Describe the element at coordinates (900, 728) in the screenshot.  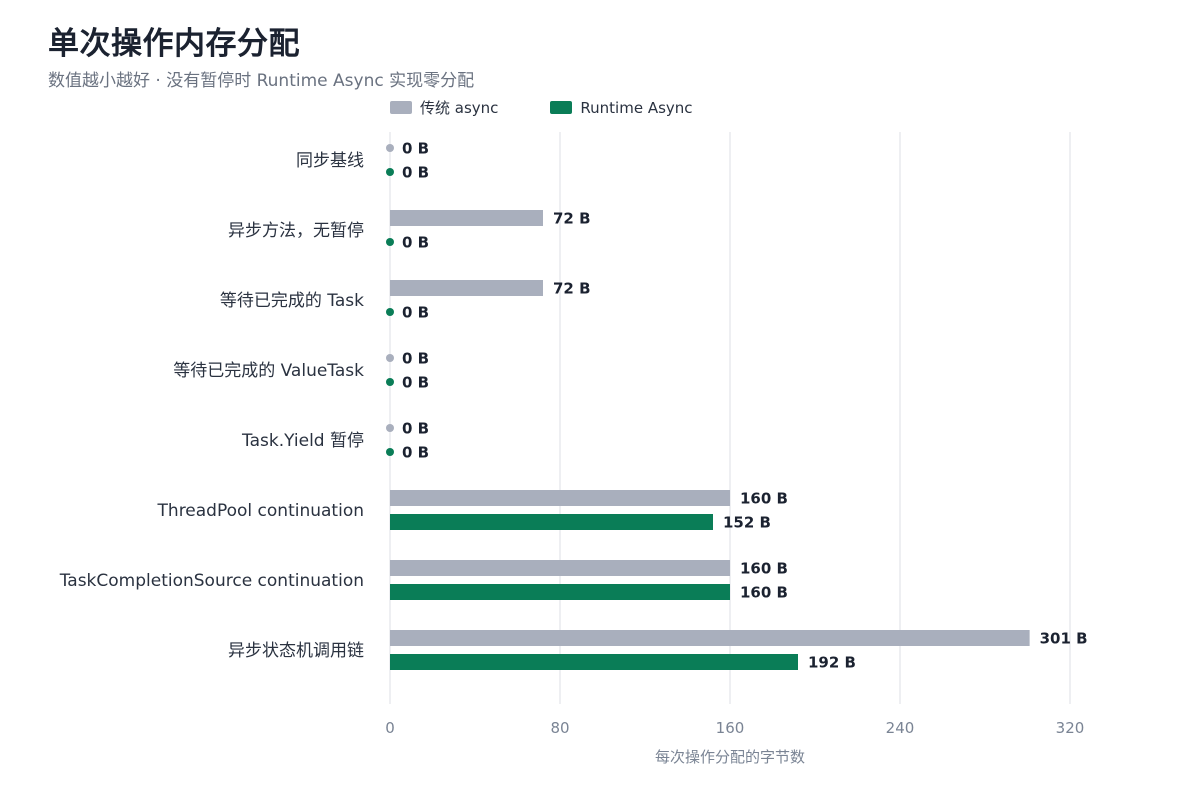
I see `x-tick-label: 240` at that location.